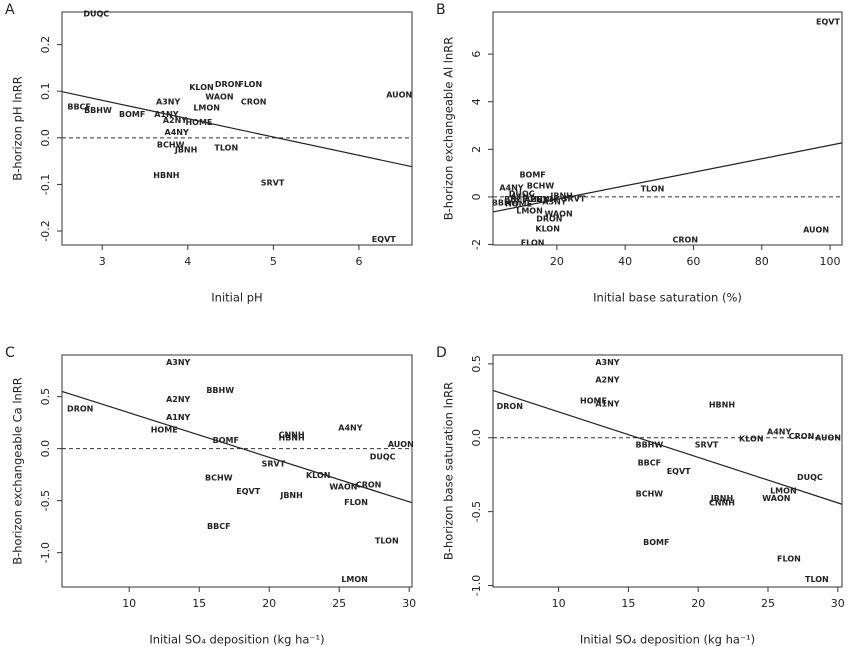 Image resolution: width=850 pixels, height=647 pixels. Describe the element at coordinates (441, 353) in the screenshot. I see `panel-letter: D` at that location.